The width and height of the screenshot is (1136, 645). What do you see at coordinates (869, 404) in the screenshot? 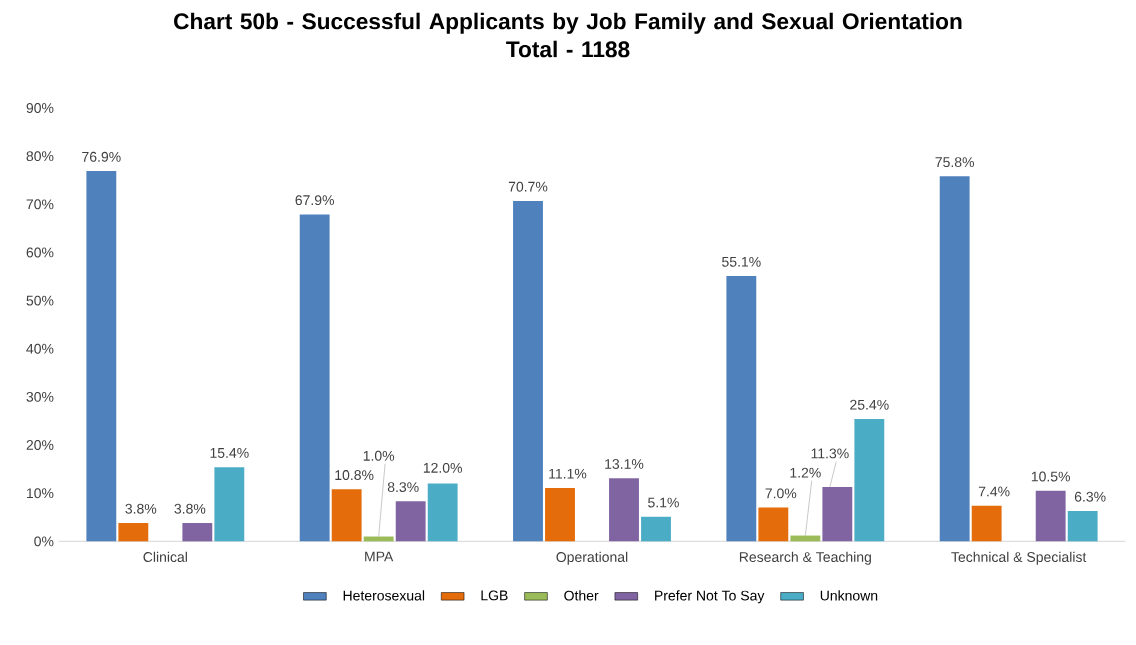
I see `data-label: 25.4%` at bounding box center [869, 404].